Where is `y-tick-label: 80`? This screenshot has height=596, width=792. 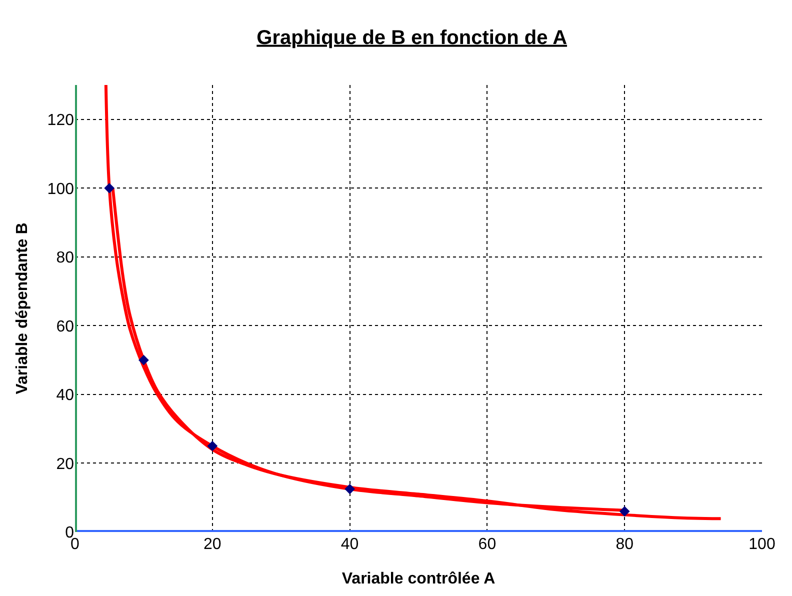 y-tick-label: 80 is located at coordinates (65, 258).